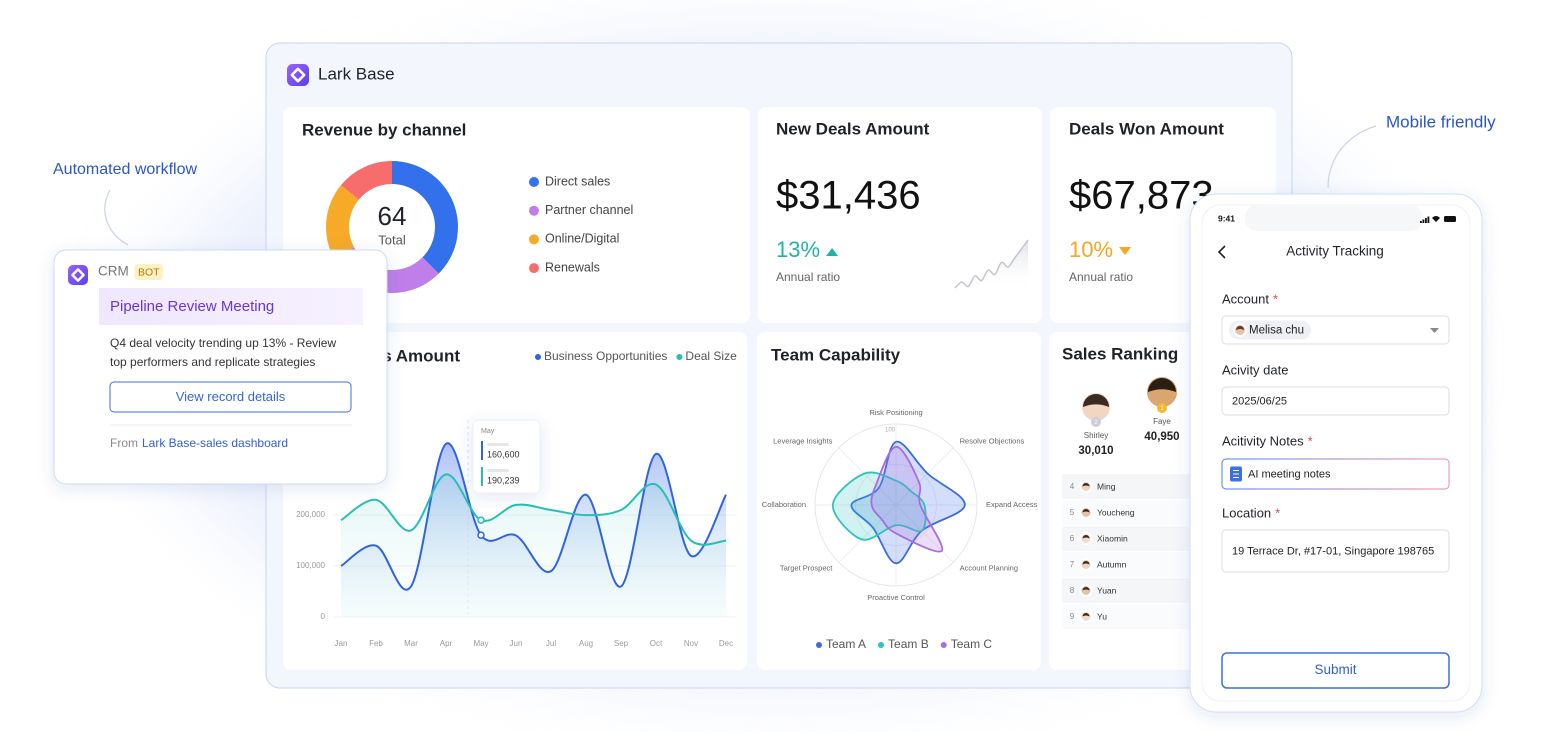 The image size is (1549, 732). Describe the element at coordinates (1101, 277) in the screenshot. I see `kpi-ratio-label: Annual ratio` at that location.